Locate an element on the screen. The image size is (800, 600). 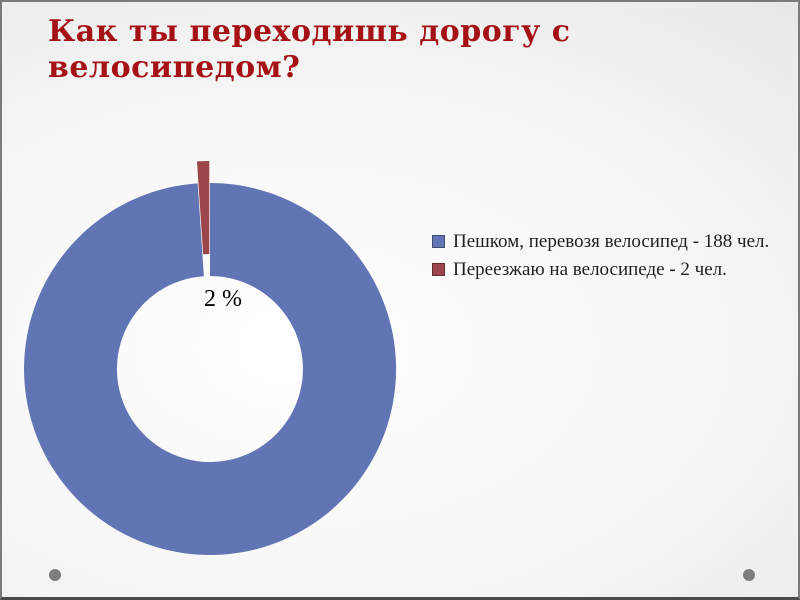
data-label-small-slice: 2 % is located at coordinates (223, 299).